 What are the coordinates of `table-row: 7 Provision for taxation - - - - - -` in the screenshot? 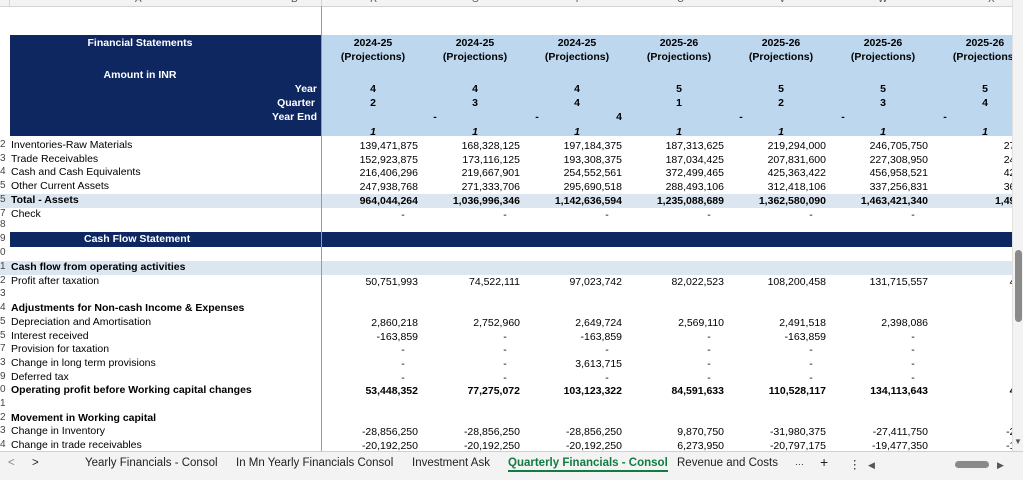 It's located at (506, 350).